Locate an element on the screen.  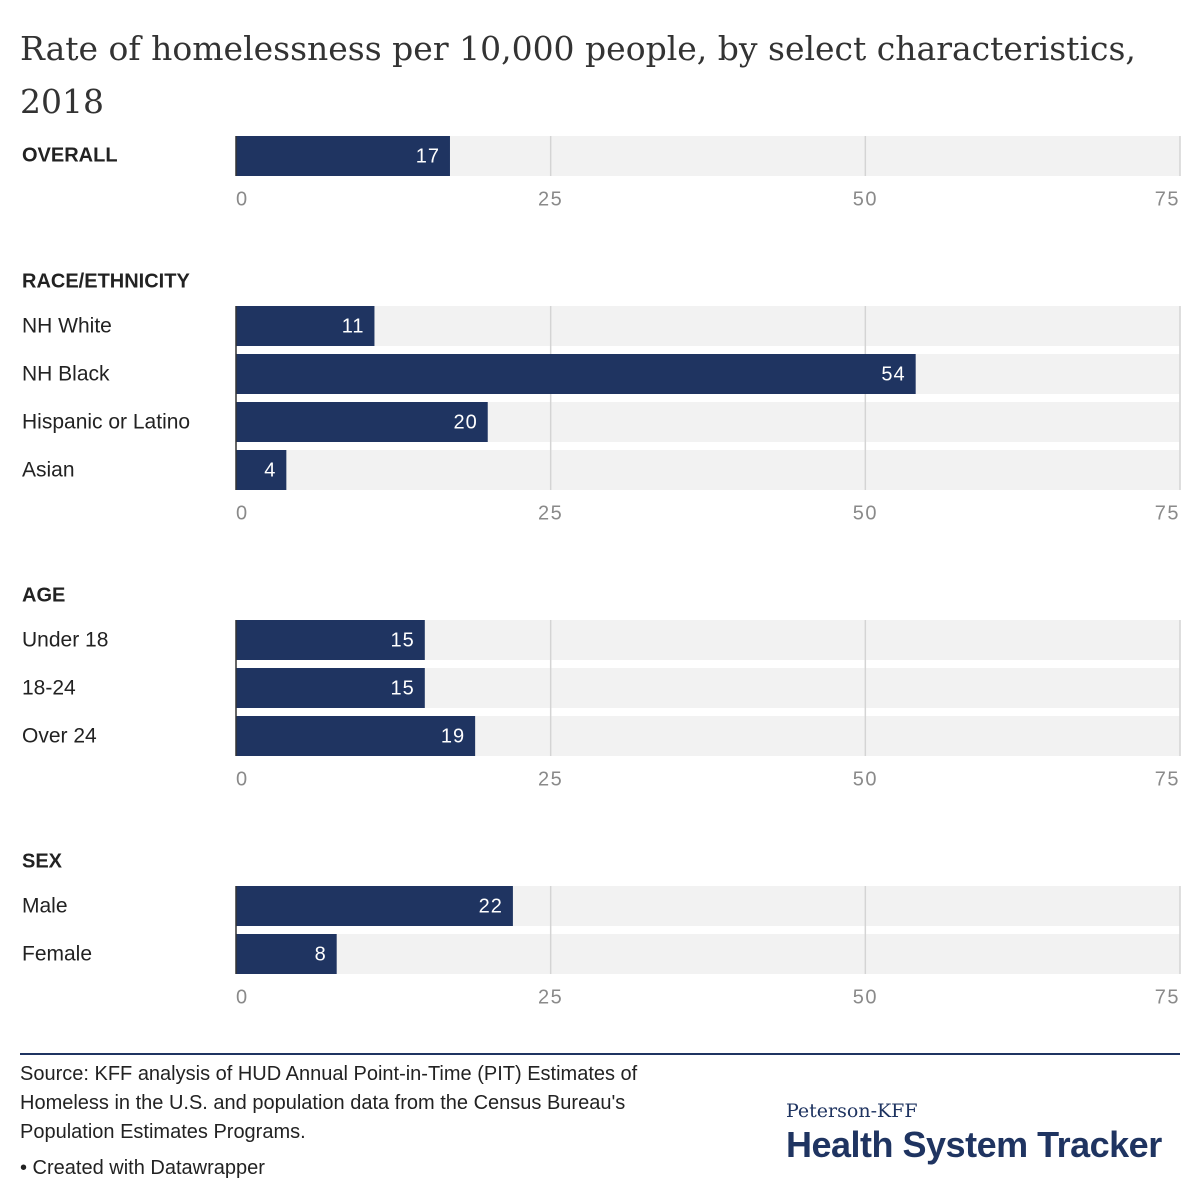
category-label: Under 18 is located at coordinates (65, 640).